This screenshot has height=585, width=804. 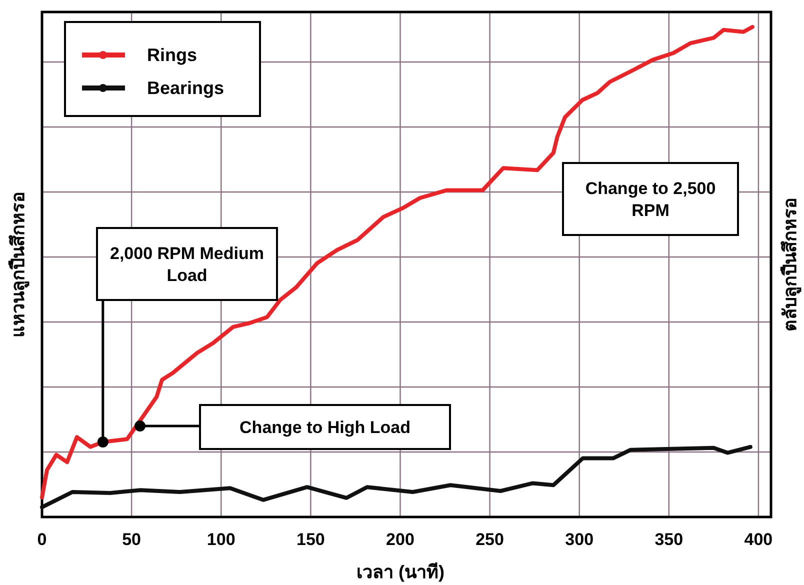 I want to click on x-axis-title: เวลา (นาที), so click(x=400, y=572).